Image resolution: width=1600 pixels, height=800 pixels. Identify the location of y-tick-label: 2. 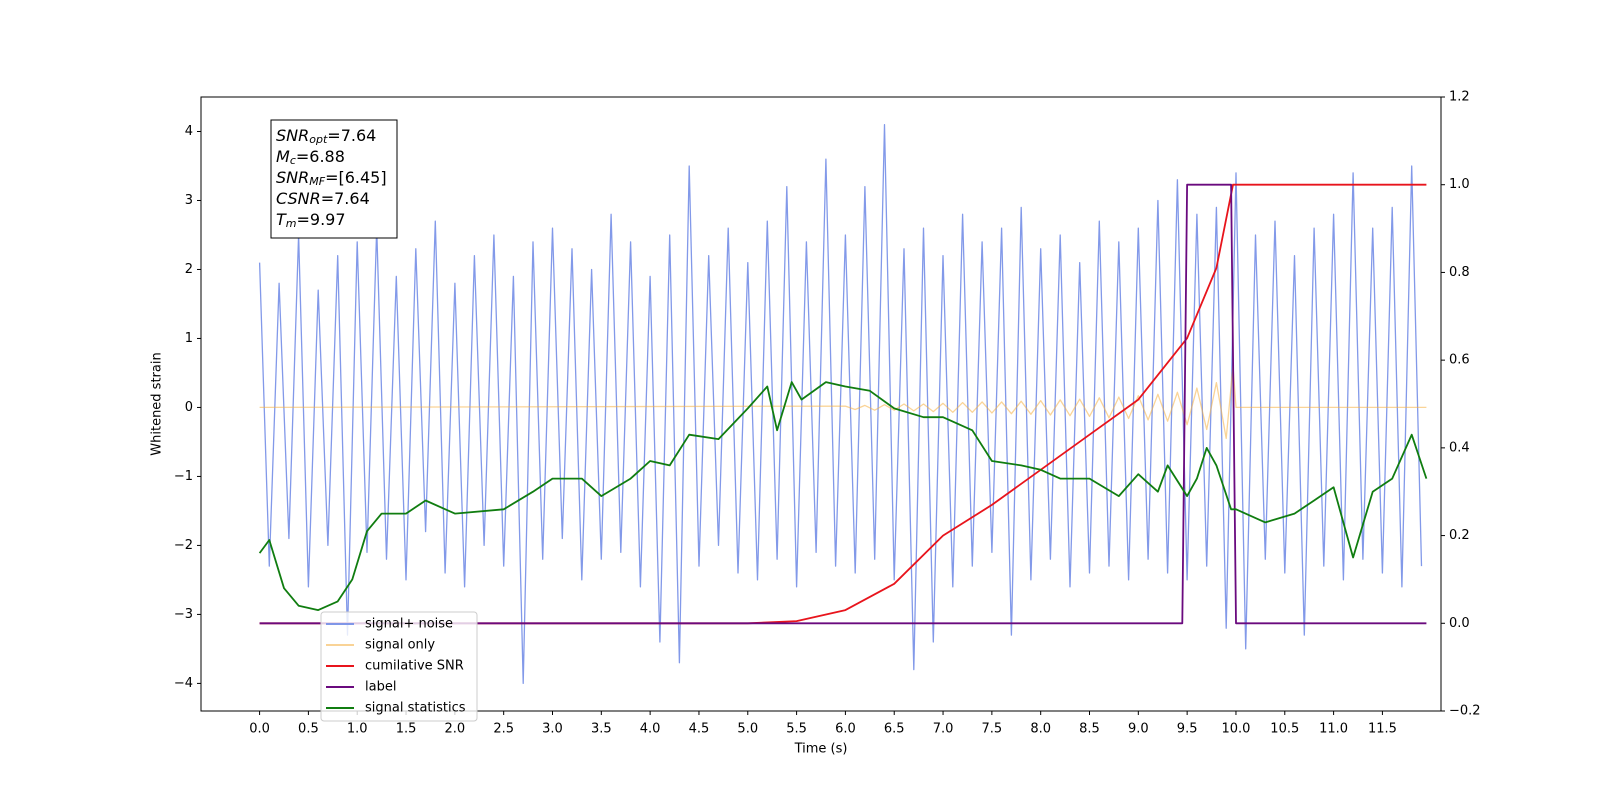
(189, 269).